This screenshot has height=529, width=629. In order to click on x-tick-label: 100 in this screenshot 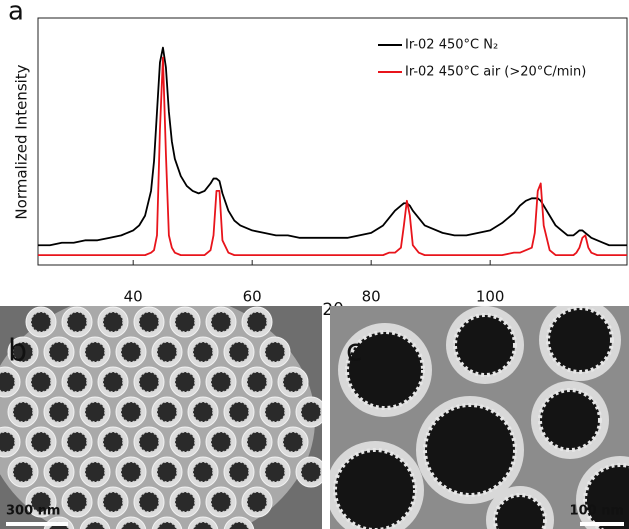, I will do `click(490, 297)`.